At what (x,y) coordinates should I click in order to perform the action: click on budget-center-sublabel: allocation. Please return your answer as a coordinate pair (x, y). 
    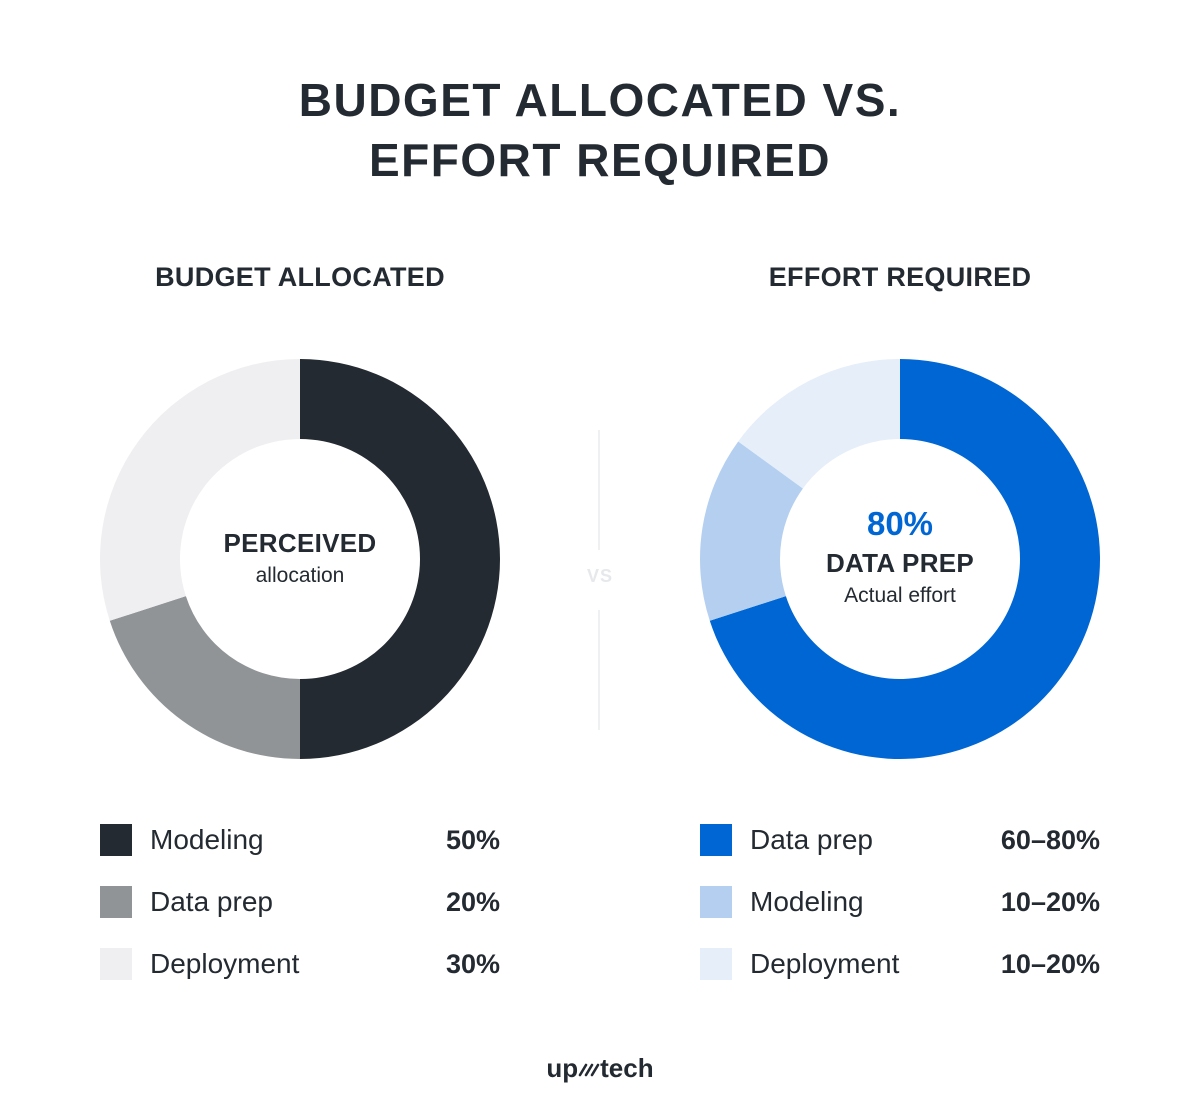
    Looking at the image, I should click on (300, 575).